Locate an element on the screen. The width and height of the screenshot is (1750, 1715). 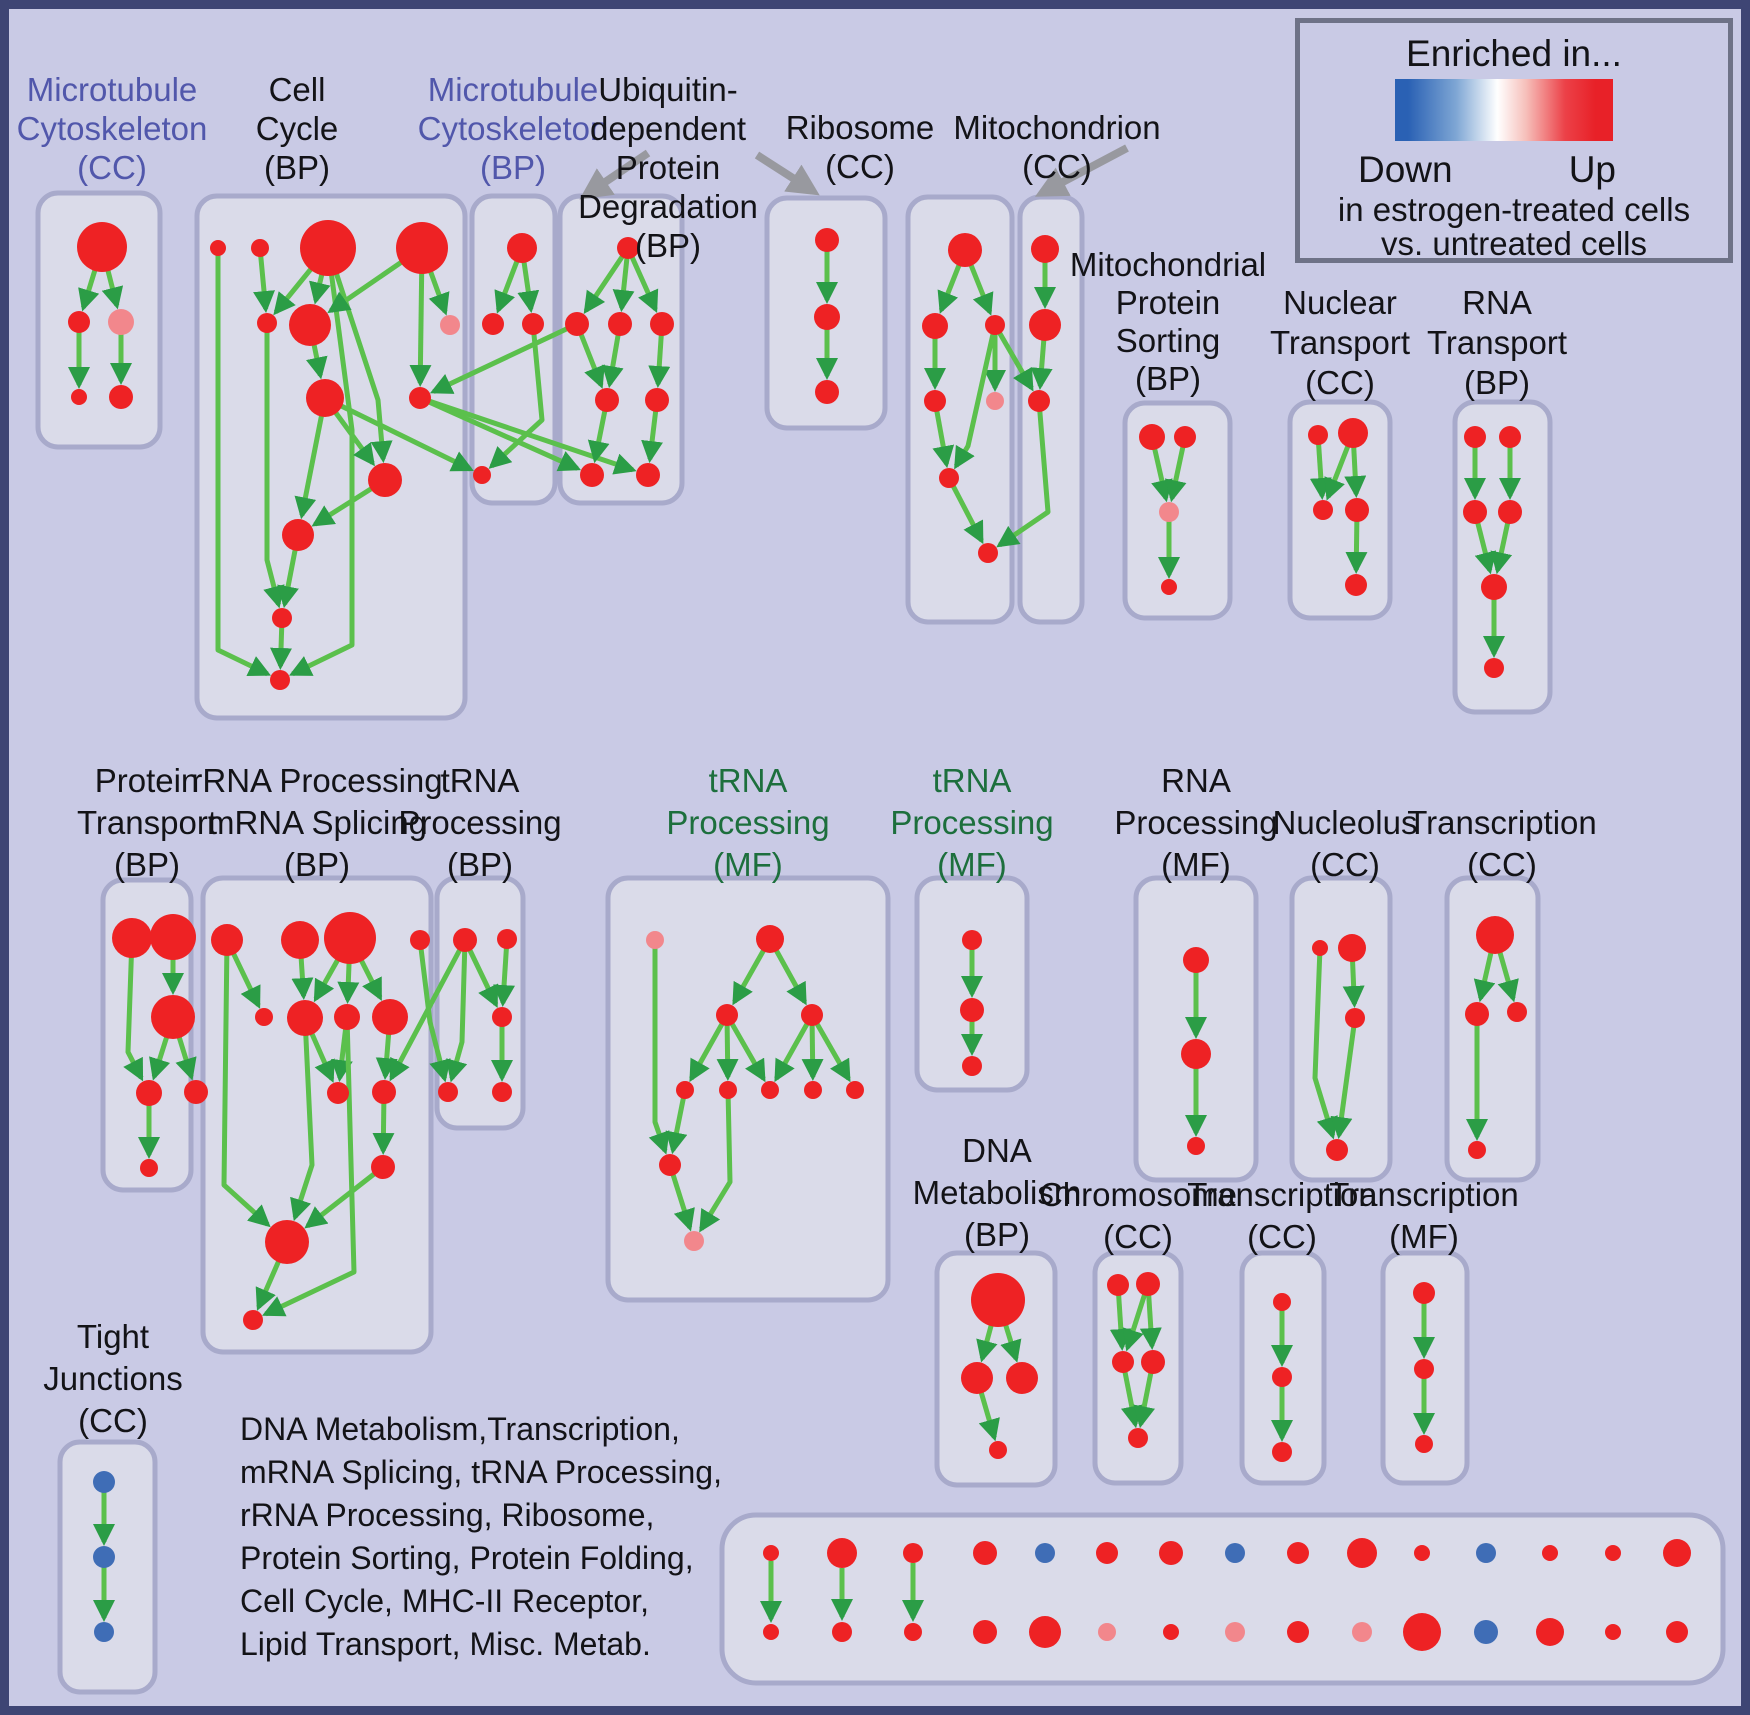
ubiquitin-label-line: Ubiquitin- is located at coordinates (668, 89).